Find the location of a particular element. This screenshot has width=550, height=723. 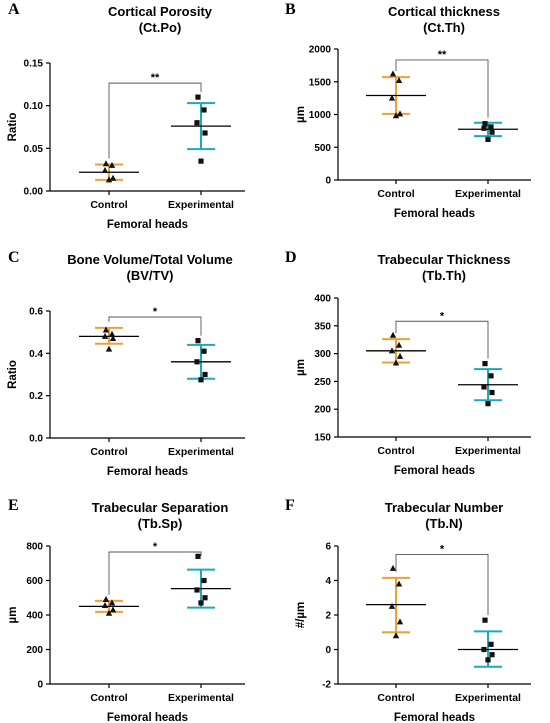

y-tick-label: 0.00 is located at coordinates (34, 192).